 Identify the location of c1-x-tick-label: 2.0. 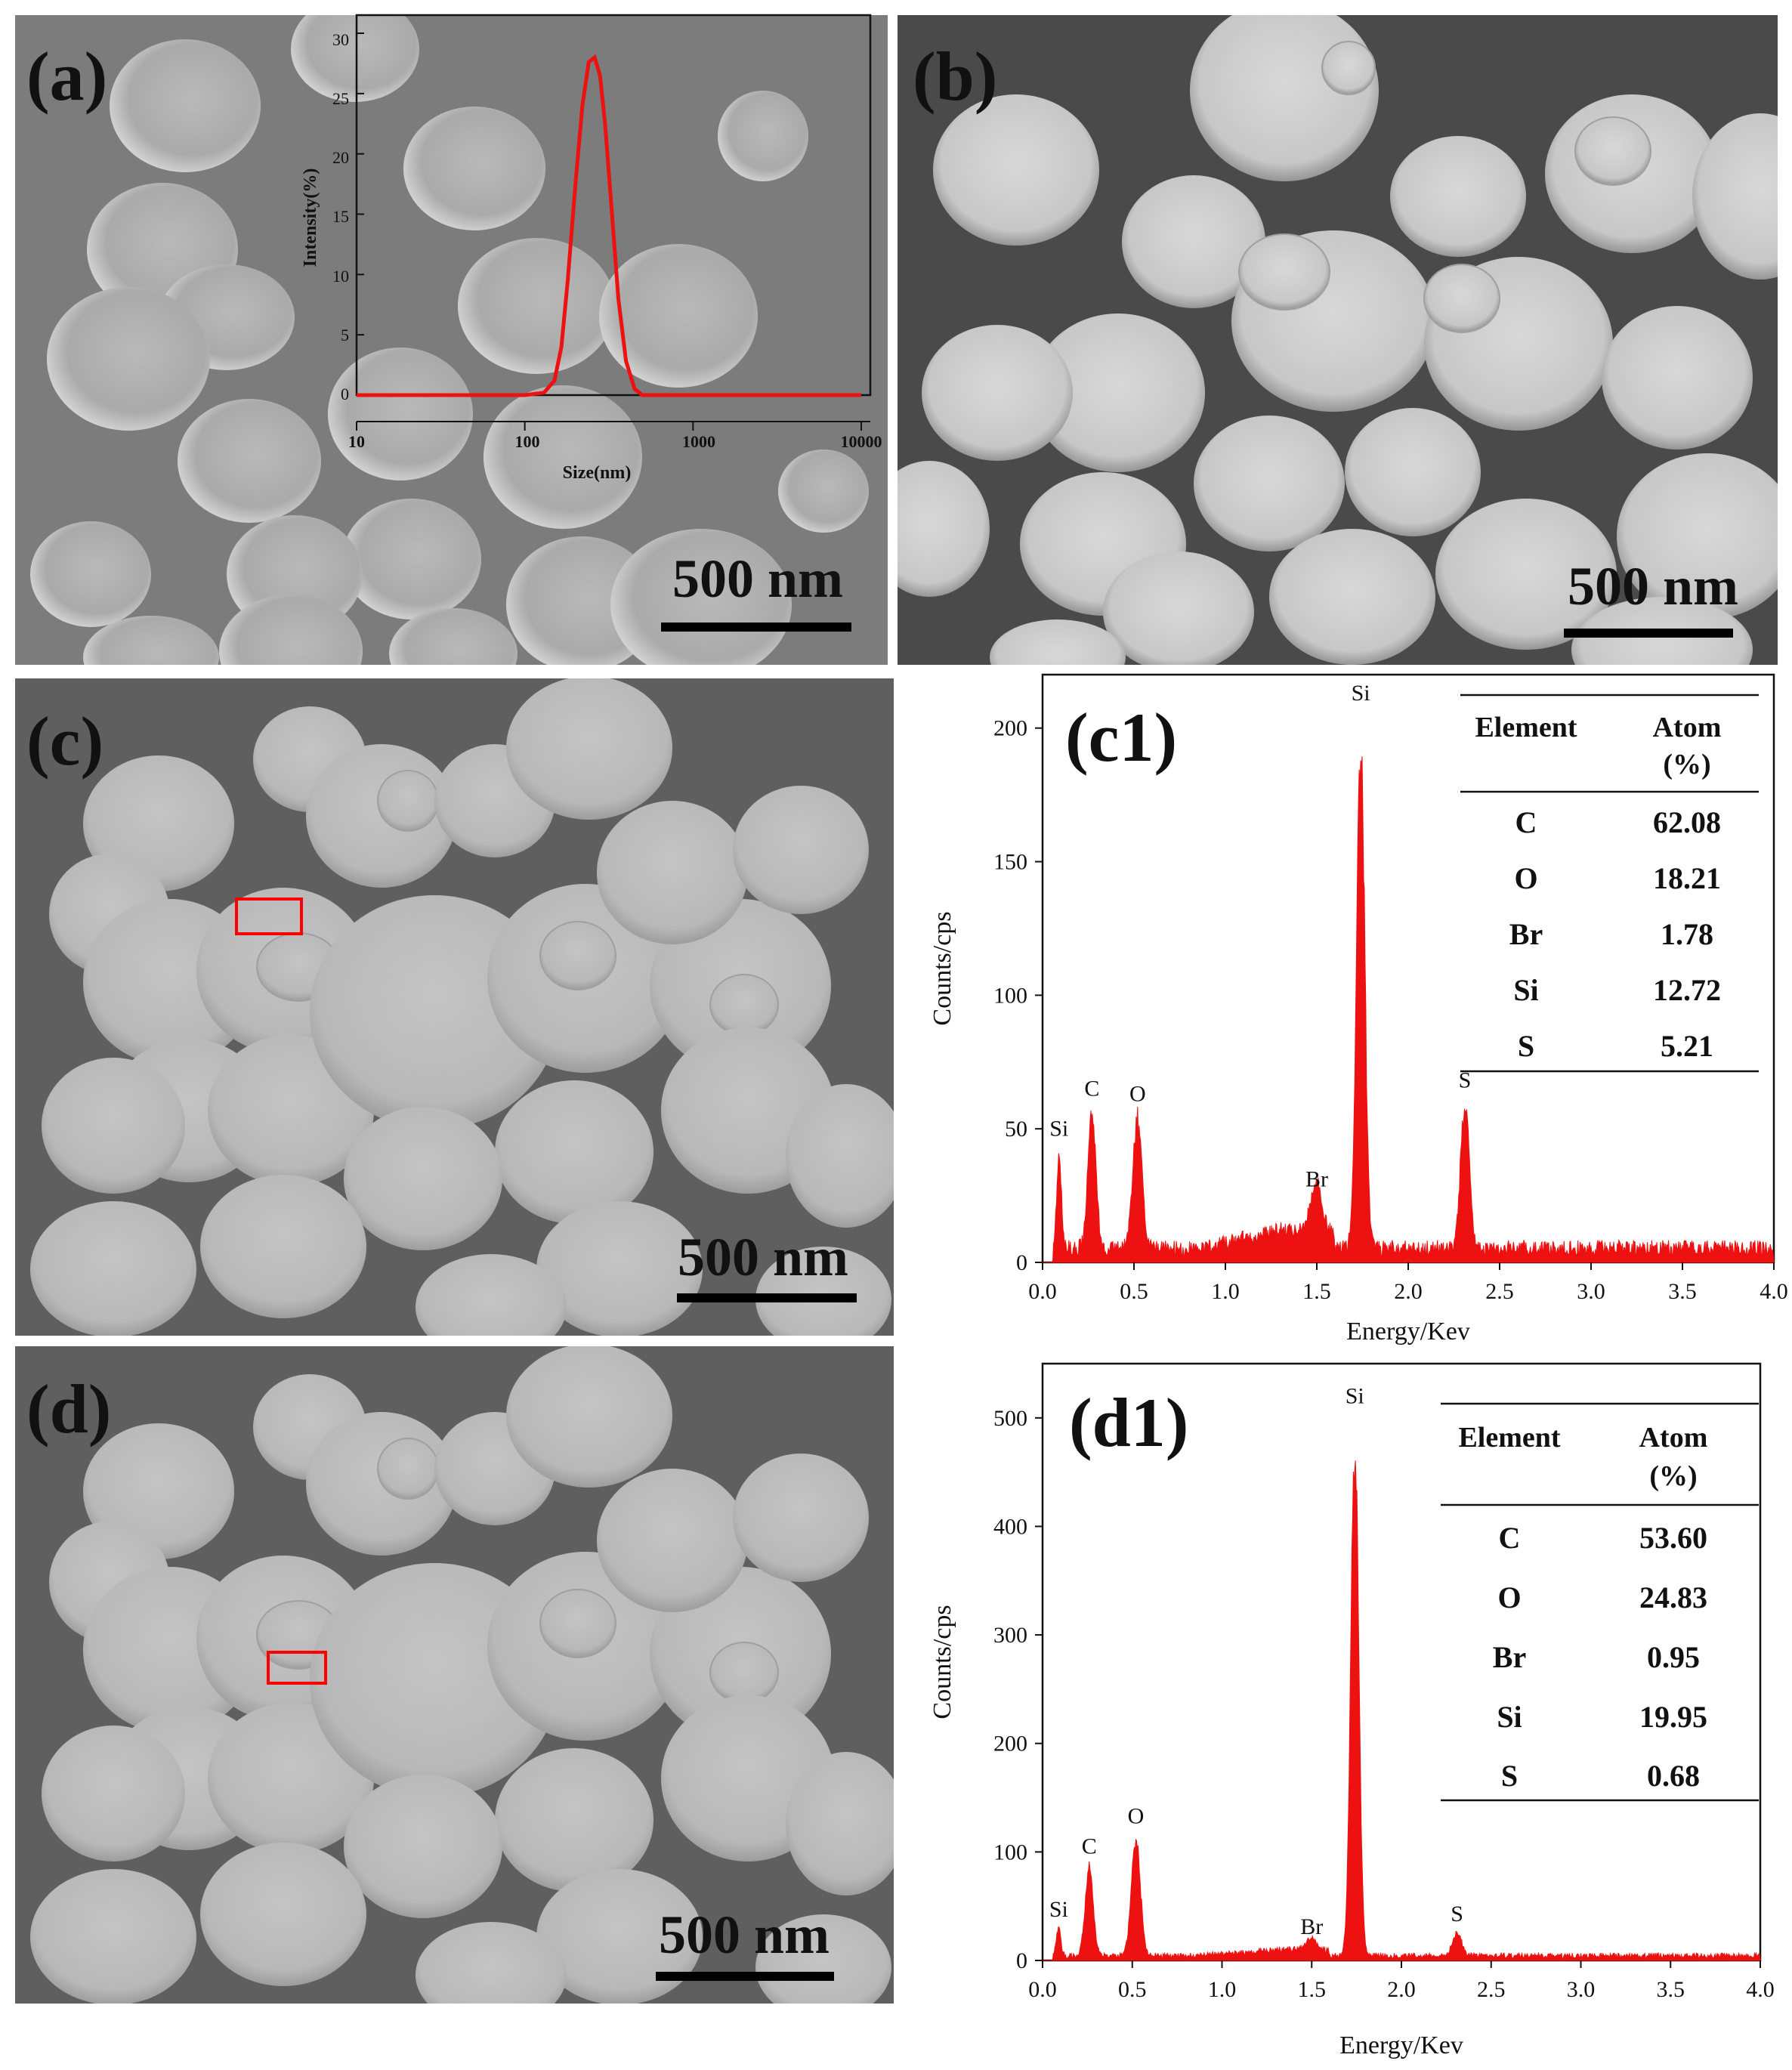
(1408, 1292).